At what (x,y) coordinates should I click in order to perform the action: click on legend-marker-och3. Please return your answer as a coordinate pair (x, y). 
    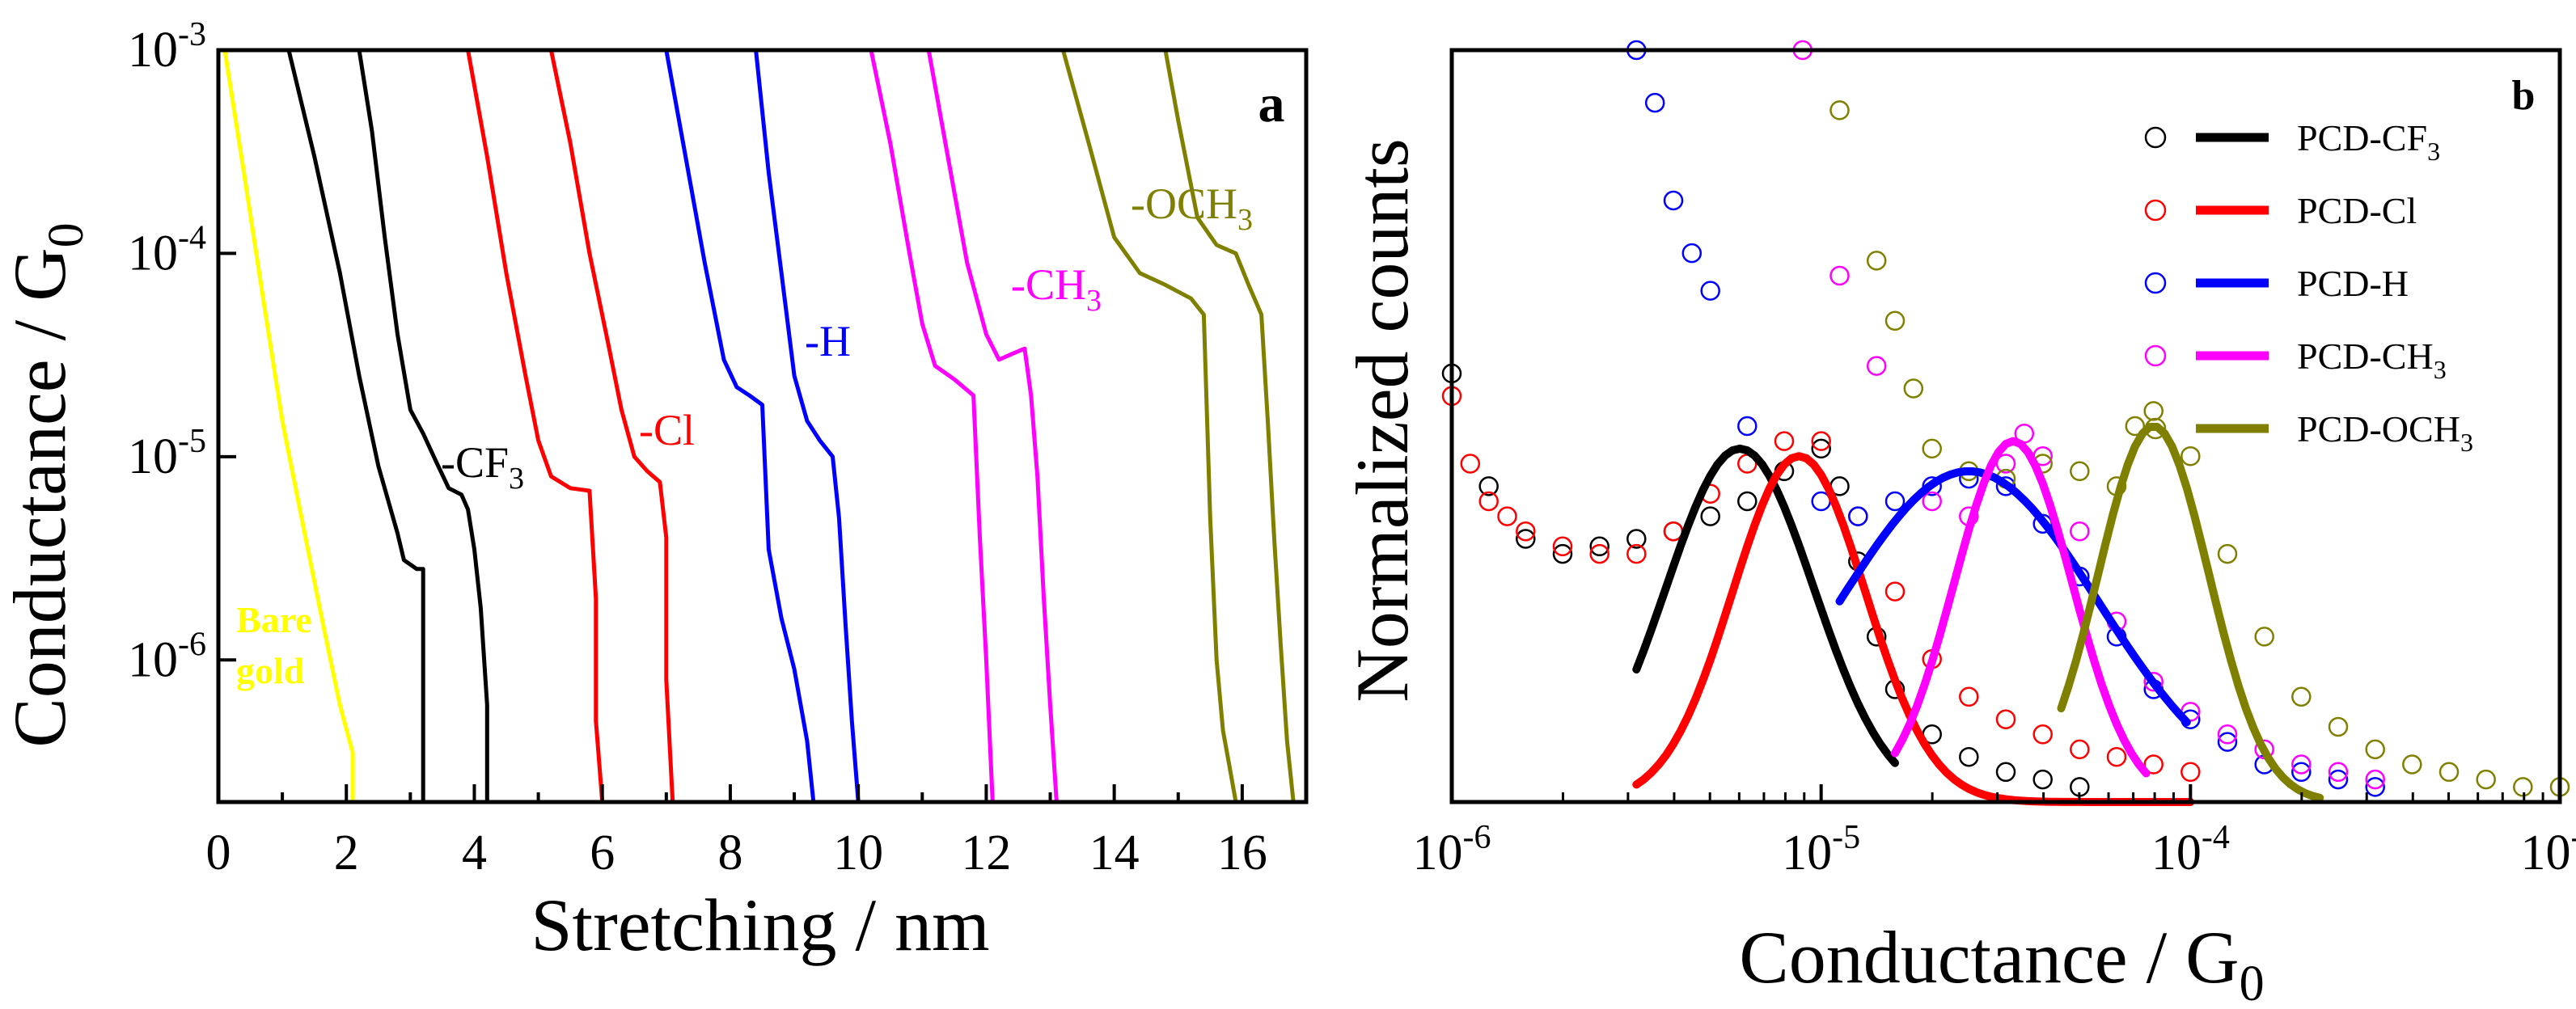
    Looking at the image, I should click on (2155, 428).